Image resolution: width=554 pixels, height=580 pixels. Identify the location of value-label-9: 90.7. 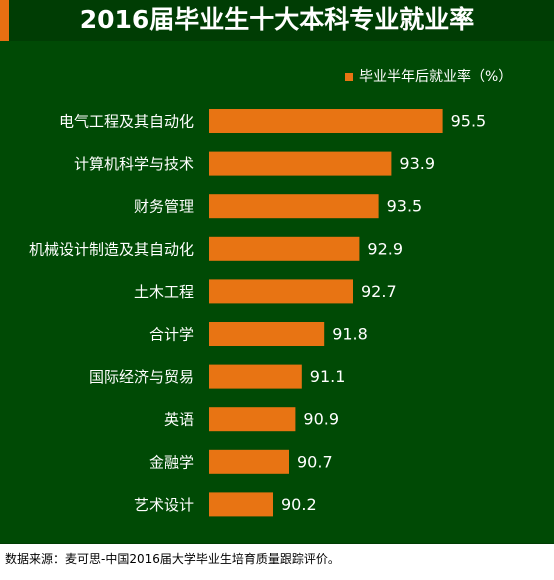
(315, 461).